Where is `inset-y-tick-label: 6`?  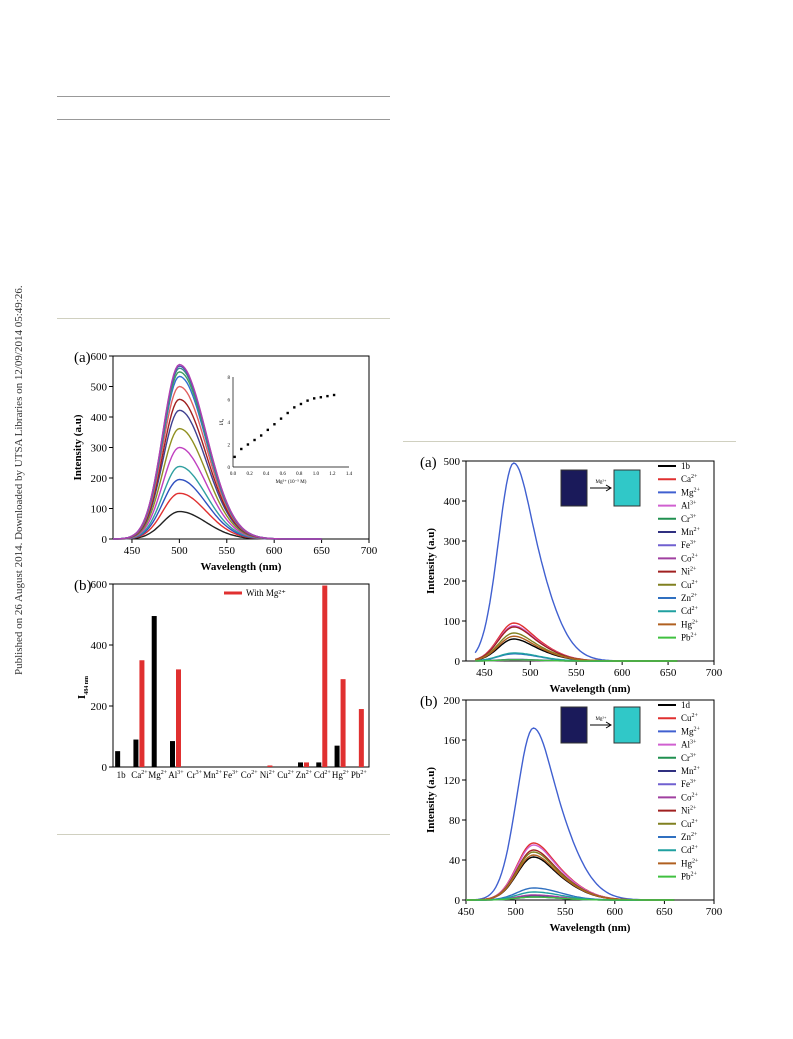 inset-y-tick-label: 6 is located at coordinates (229, 401).